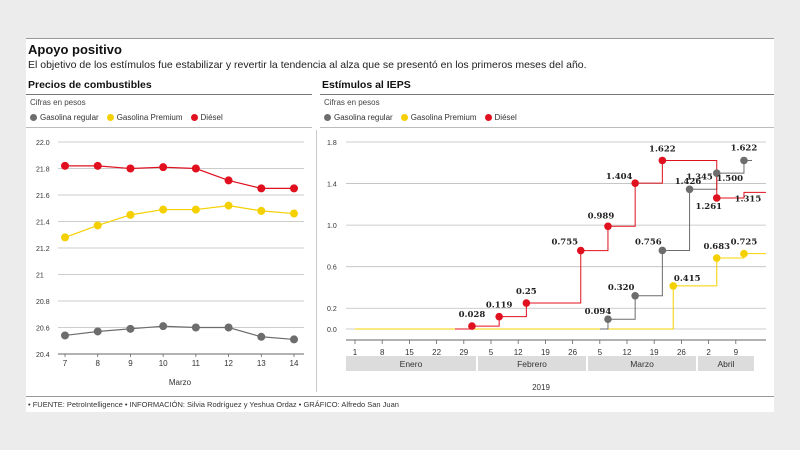 The image size is (800, 450). I want to click on top-rule, so click(400, 38).